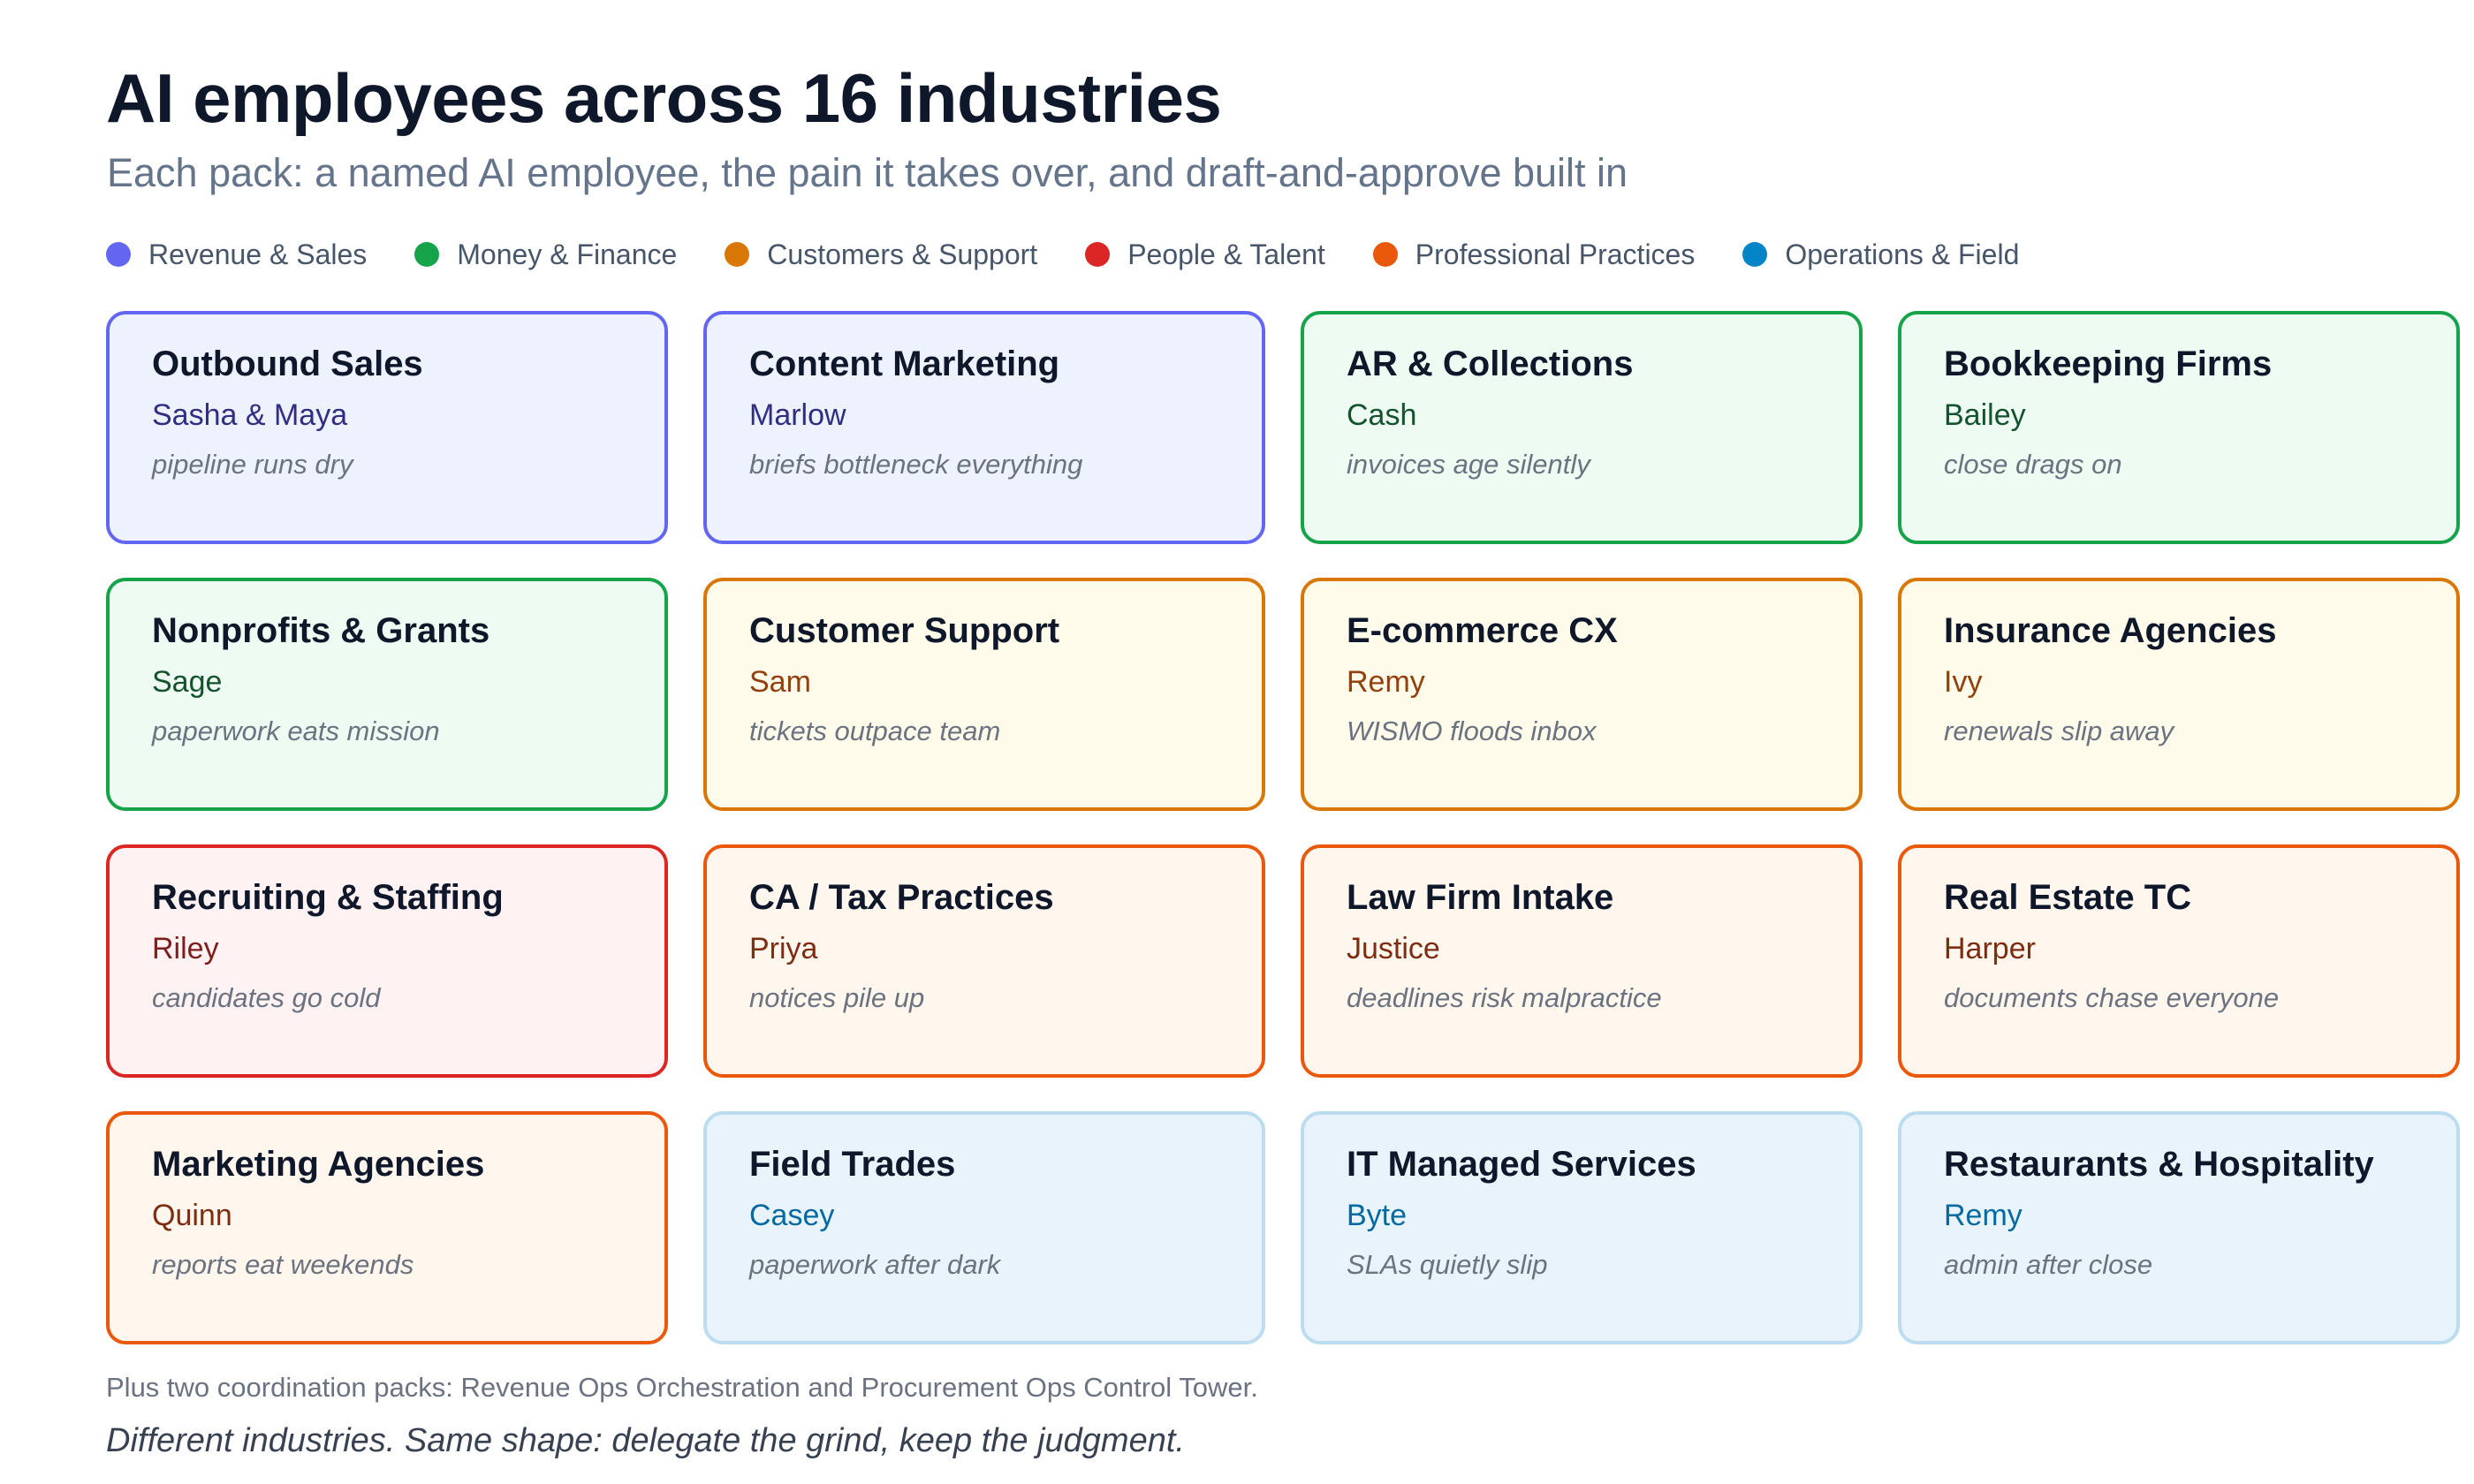 Image resolution: width=2474 pixels, height=1484 pixels. What do you see at coordinates (1985, 415) in the screenshot?
I see `card-employee-name: Bailey` at bounding box center [1985, 415].